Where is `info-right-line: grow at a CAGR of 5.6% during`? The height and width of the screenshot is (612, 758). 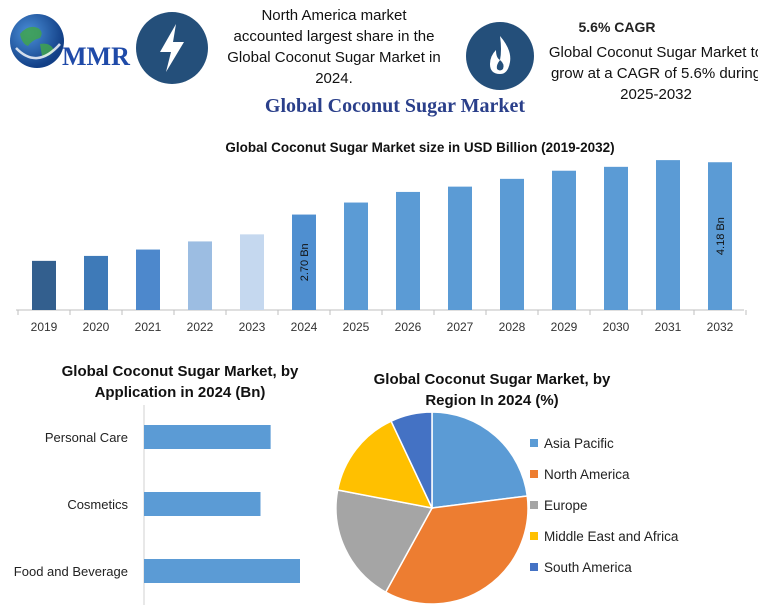
info-right-line: grow at a CAGR of 5.6% during is located at coordinates (654, 73).